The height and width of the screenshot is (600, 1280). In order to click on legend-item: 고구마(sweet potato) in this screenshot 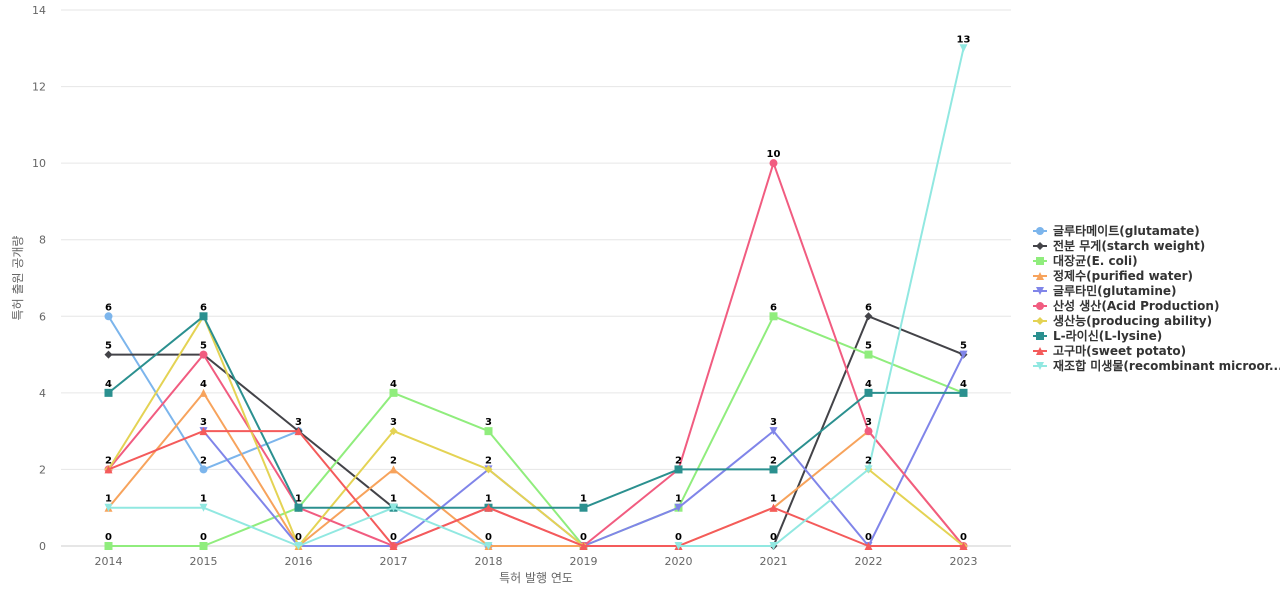, I will do `click(1109, 350)`.